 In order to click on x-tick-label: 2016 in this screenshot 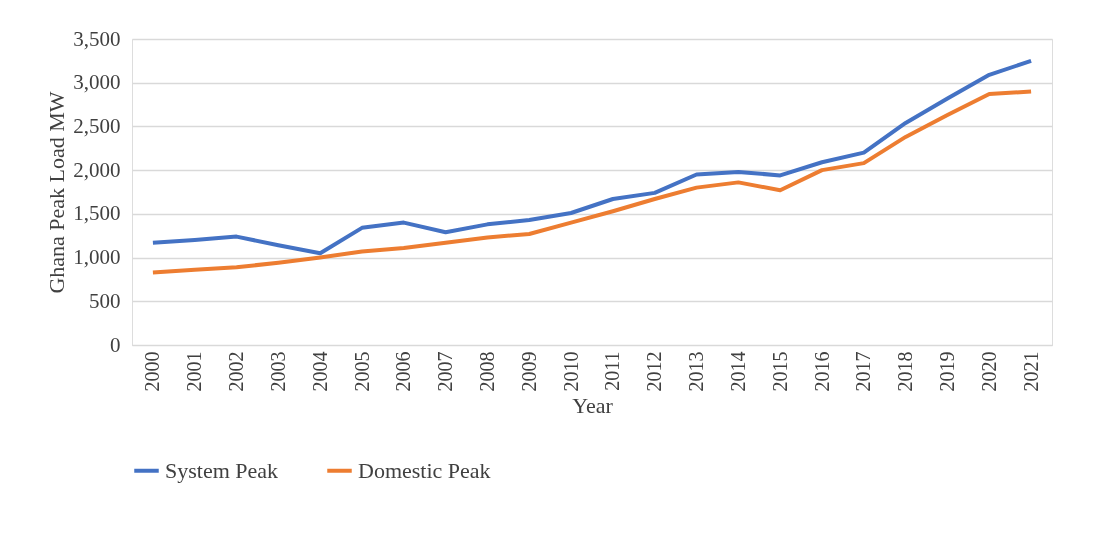, I will do `click(821, 371)`.